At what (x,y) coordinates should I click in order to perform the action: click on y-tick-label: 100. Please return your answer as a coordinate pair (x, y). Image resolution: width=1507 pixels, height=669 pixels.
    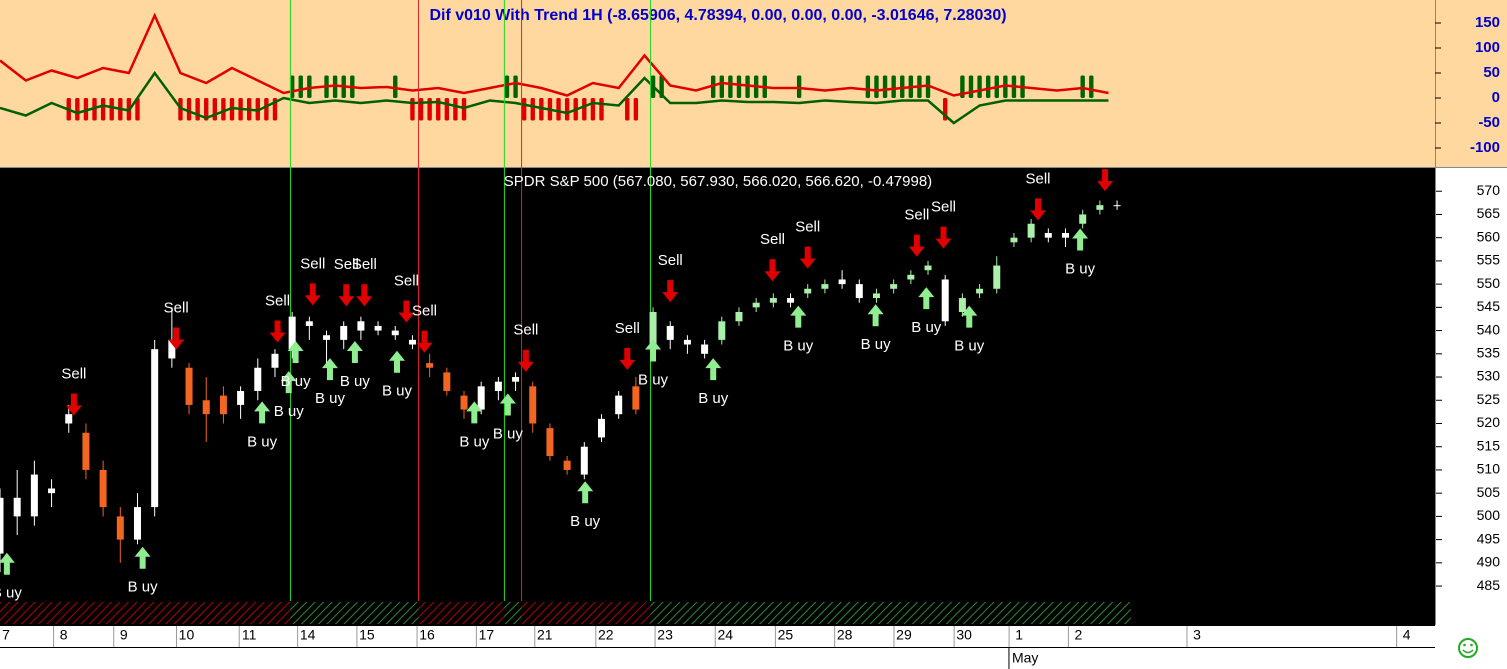
    Looking at the image, I should click on (1487, 47).